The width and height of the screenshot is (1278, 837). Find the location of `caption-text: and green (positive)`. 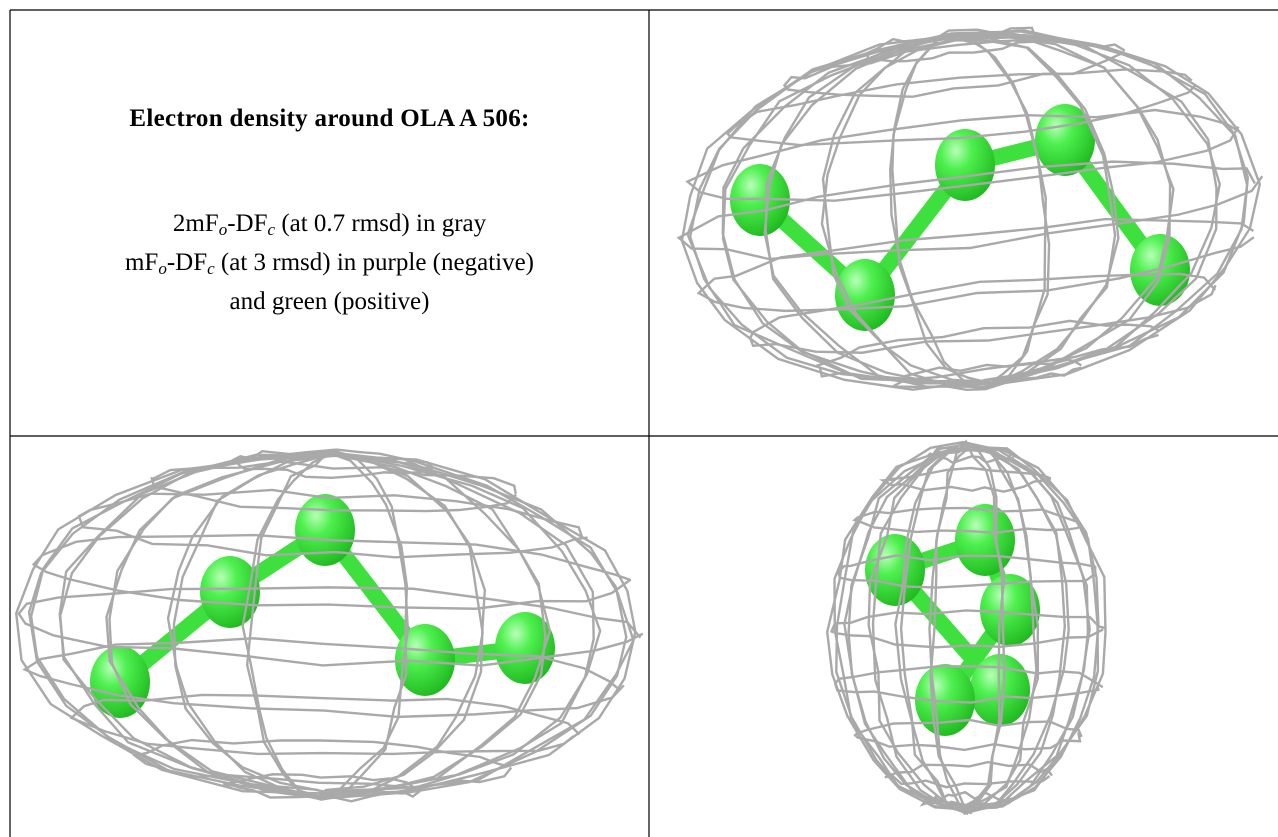

caption-text: and green (positive) is located at coordinates (329, 301).